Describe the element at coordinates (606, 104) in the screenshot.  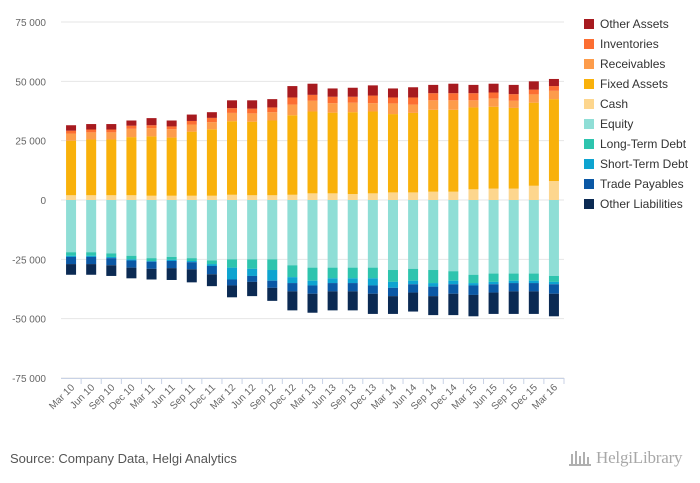
I see `legend-item-cash: Cash` at that location.